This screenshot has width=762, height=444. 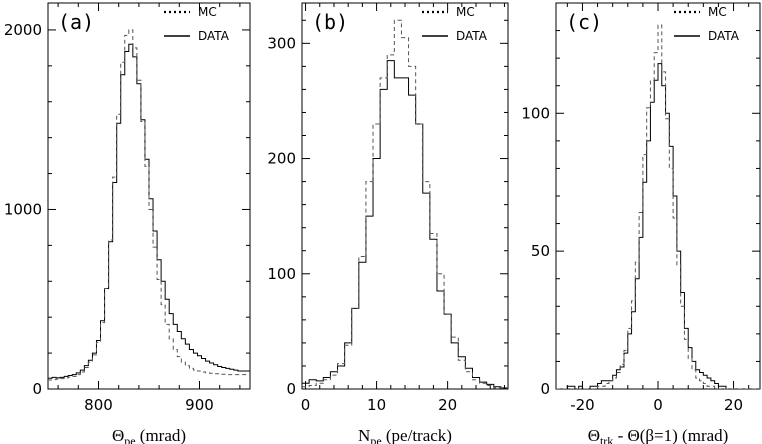 What do you see at coordinates (376, 405) in the screenshot?
I see `x-tick-label: 10` at bounding box center [376, 405].